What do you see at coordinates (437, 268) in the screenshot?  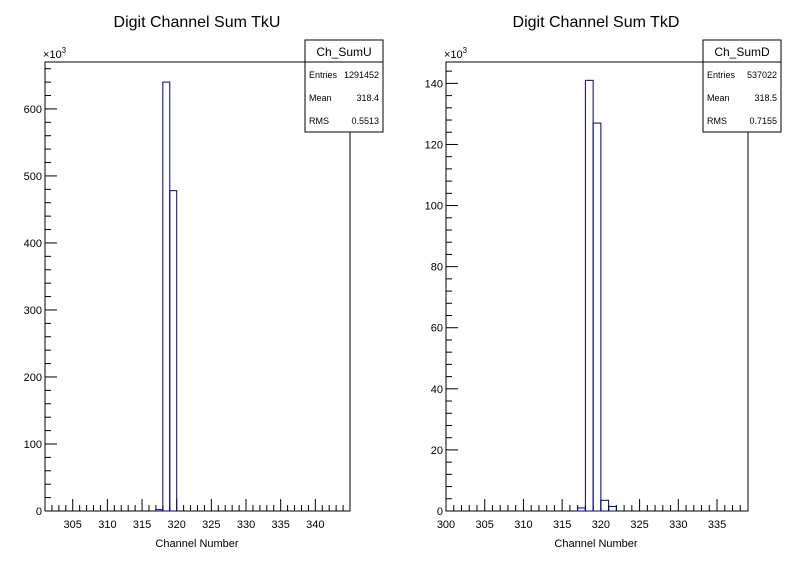 I see `y-tick-label: 80` at bounding box center [437, 268].